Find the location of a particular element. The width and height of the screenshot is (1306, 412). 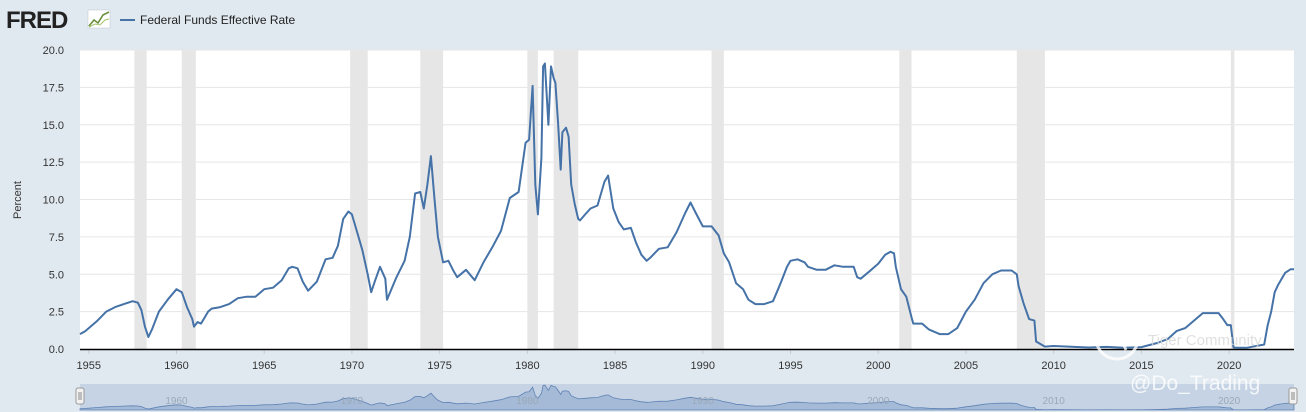

x-tick-label: 1960 is located at coordinates (176, 366).